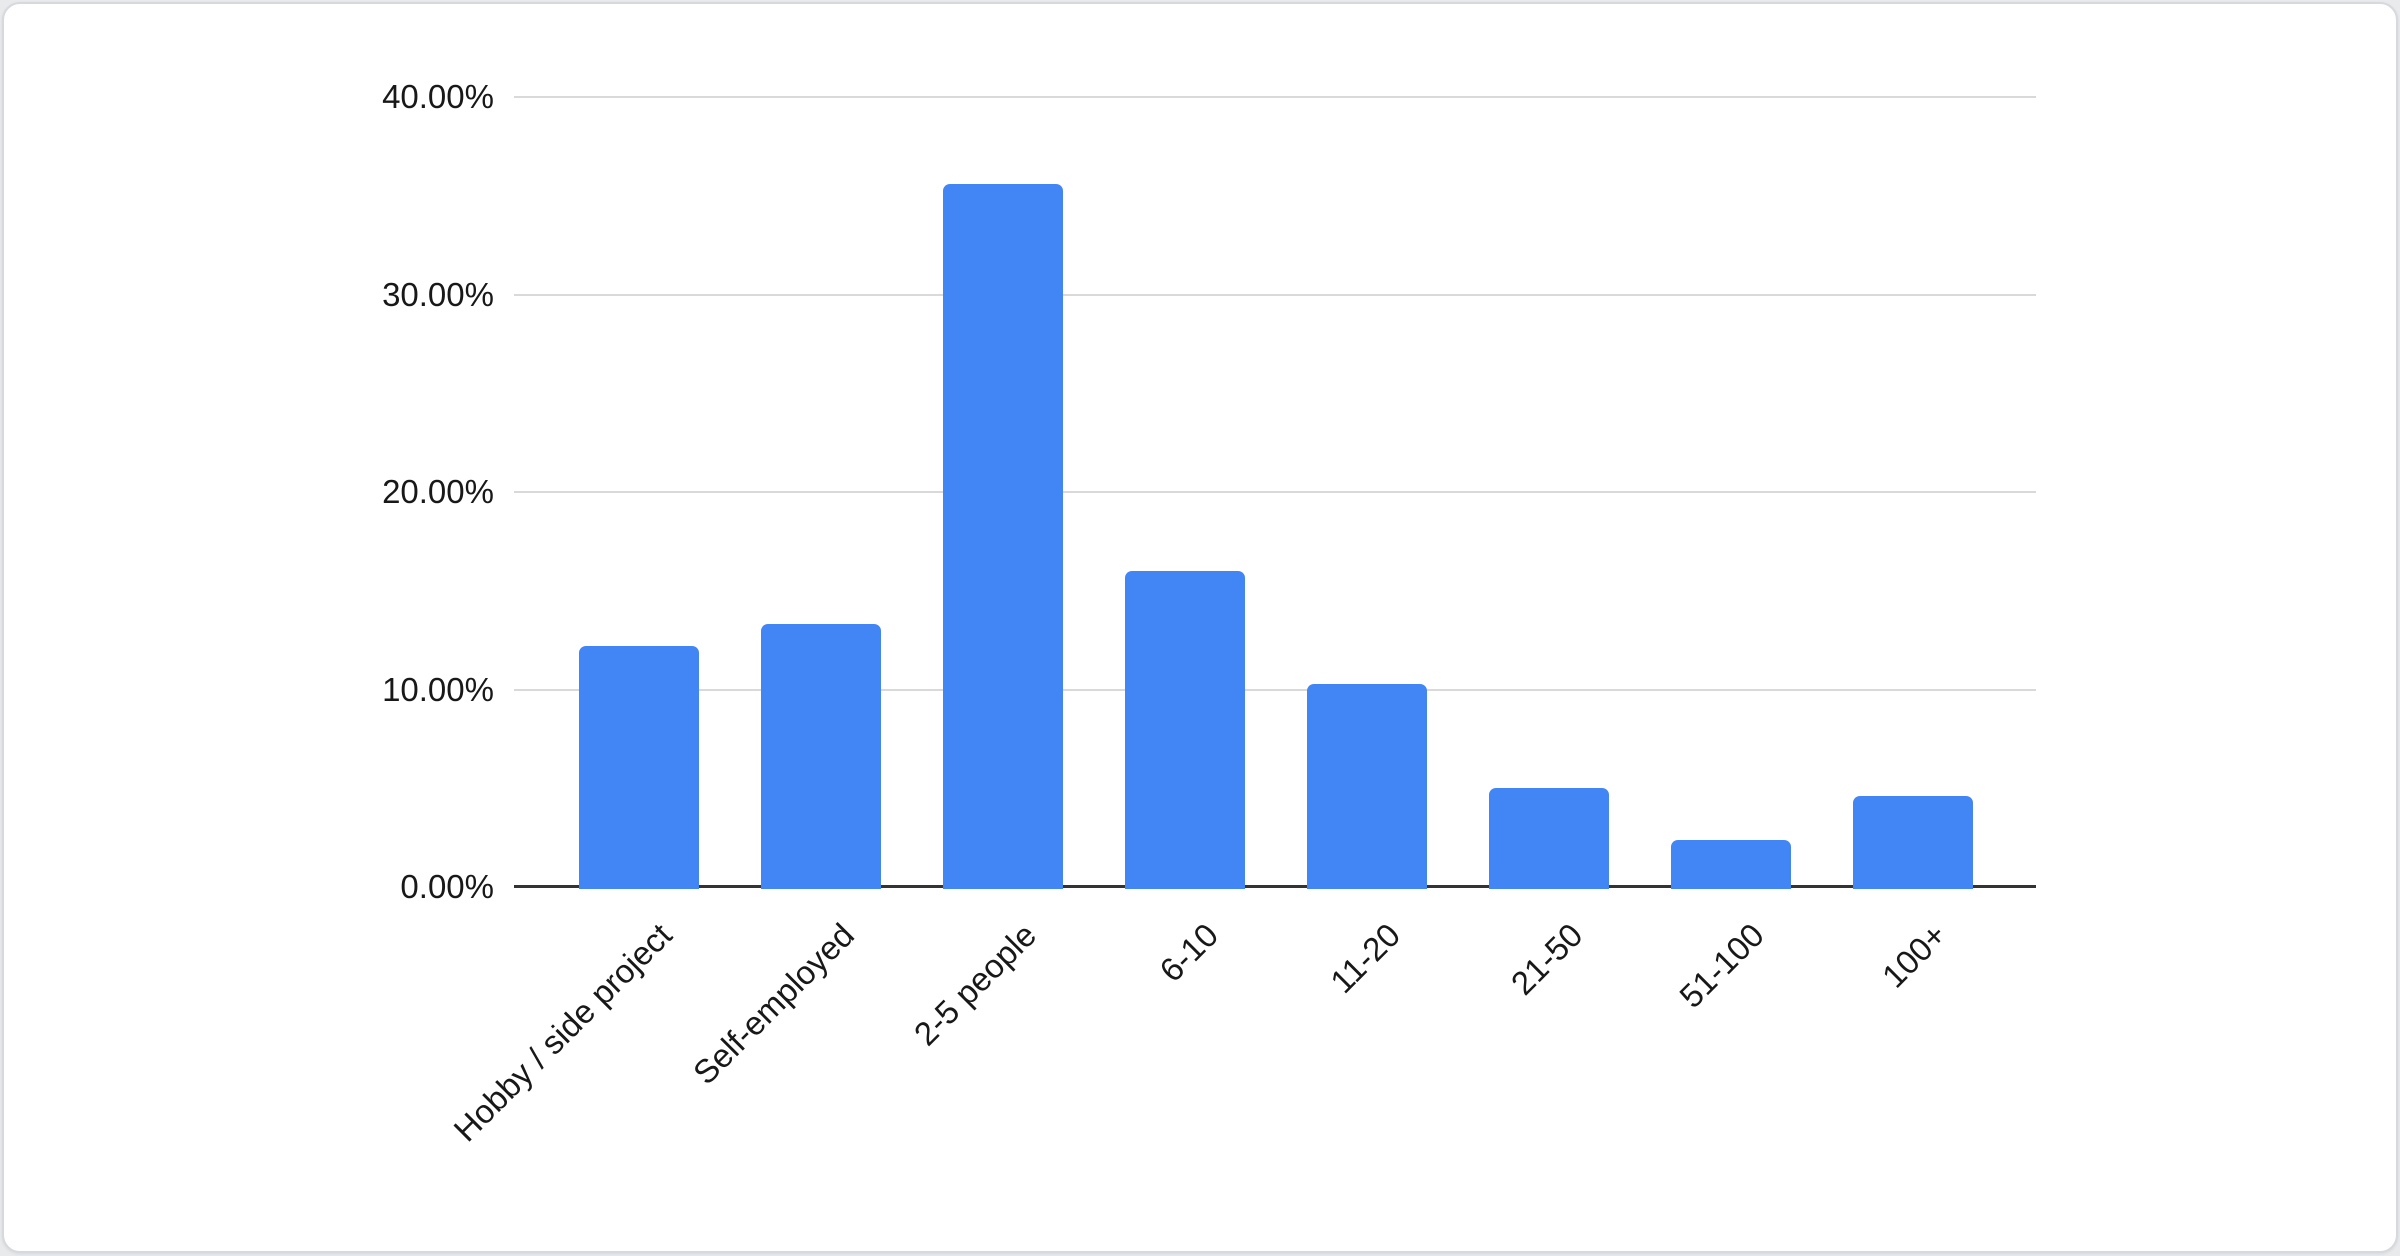  Describe the element at coordinates (438, 96) in the screenshot. I see `y-axis-tick-label: 40.00%` at that location.